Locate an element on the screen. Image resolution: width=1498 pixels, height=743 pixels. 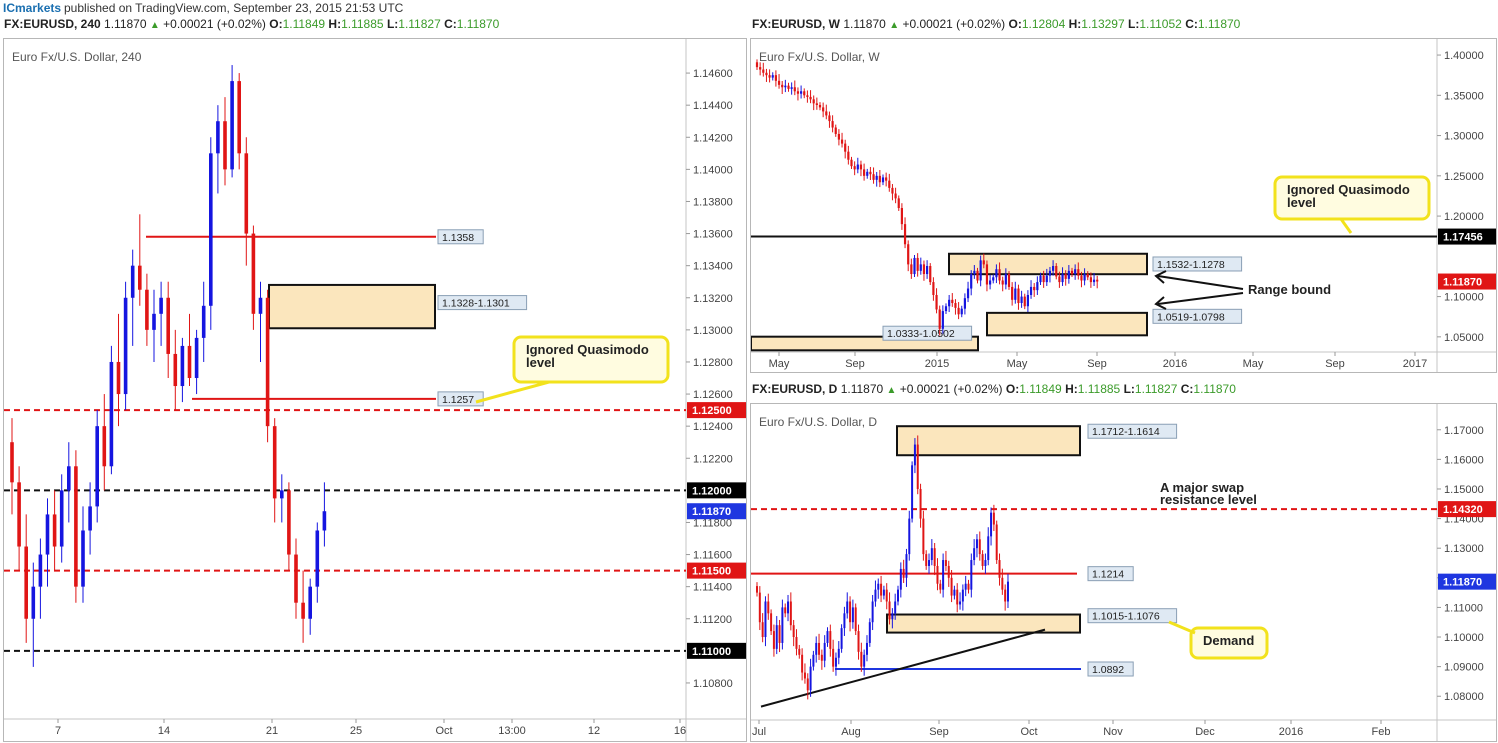
y-tick-label: 1.16000 is located at coordinates (1464, 460).